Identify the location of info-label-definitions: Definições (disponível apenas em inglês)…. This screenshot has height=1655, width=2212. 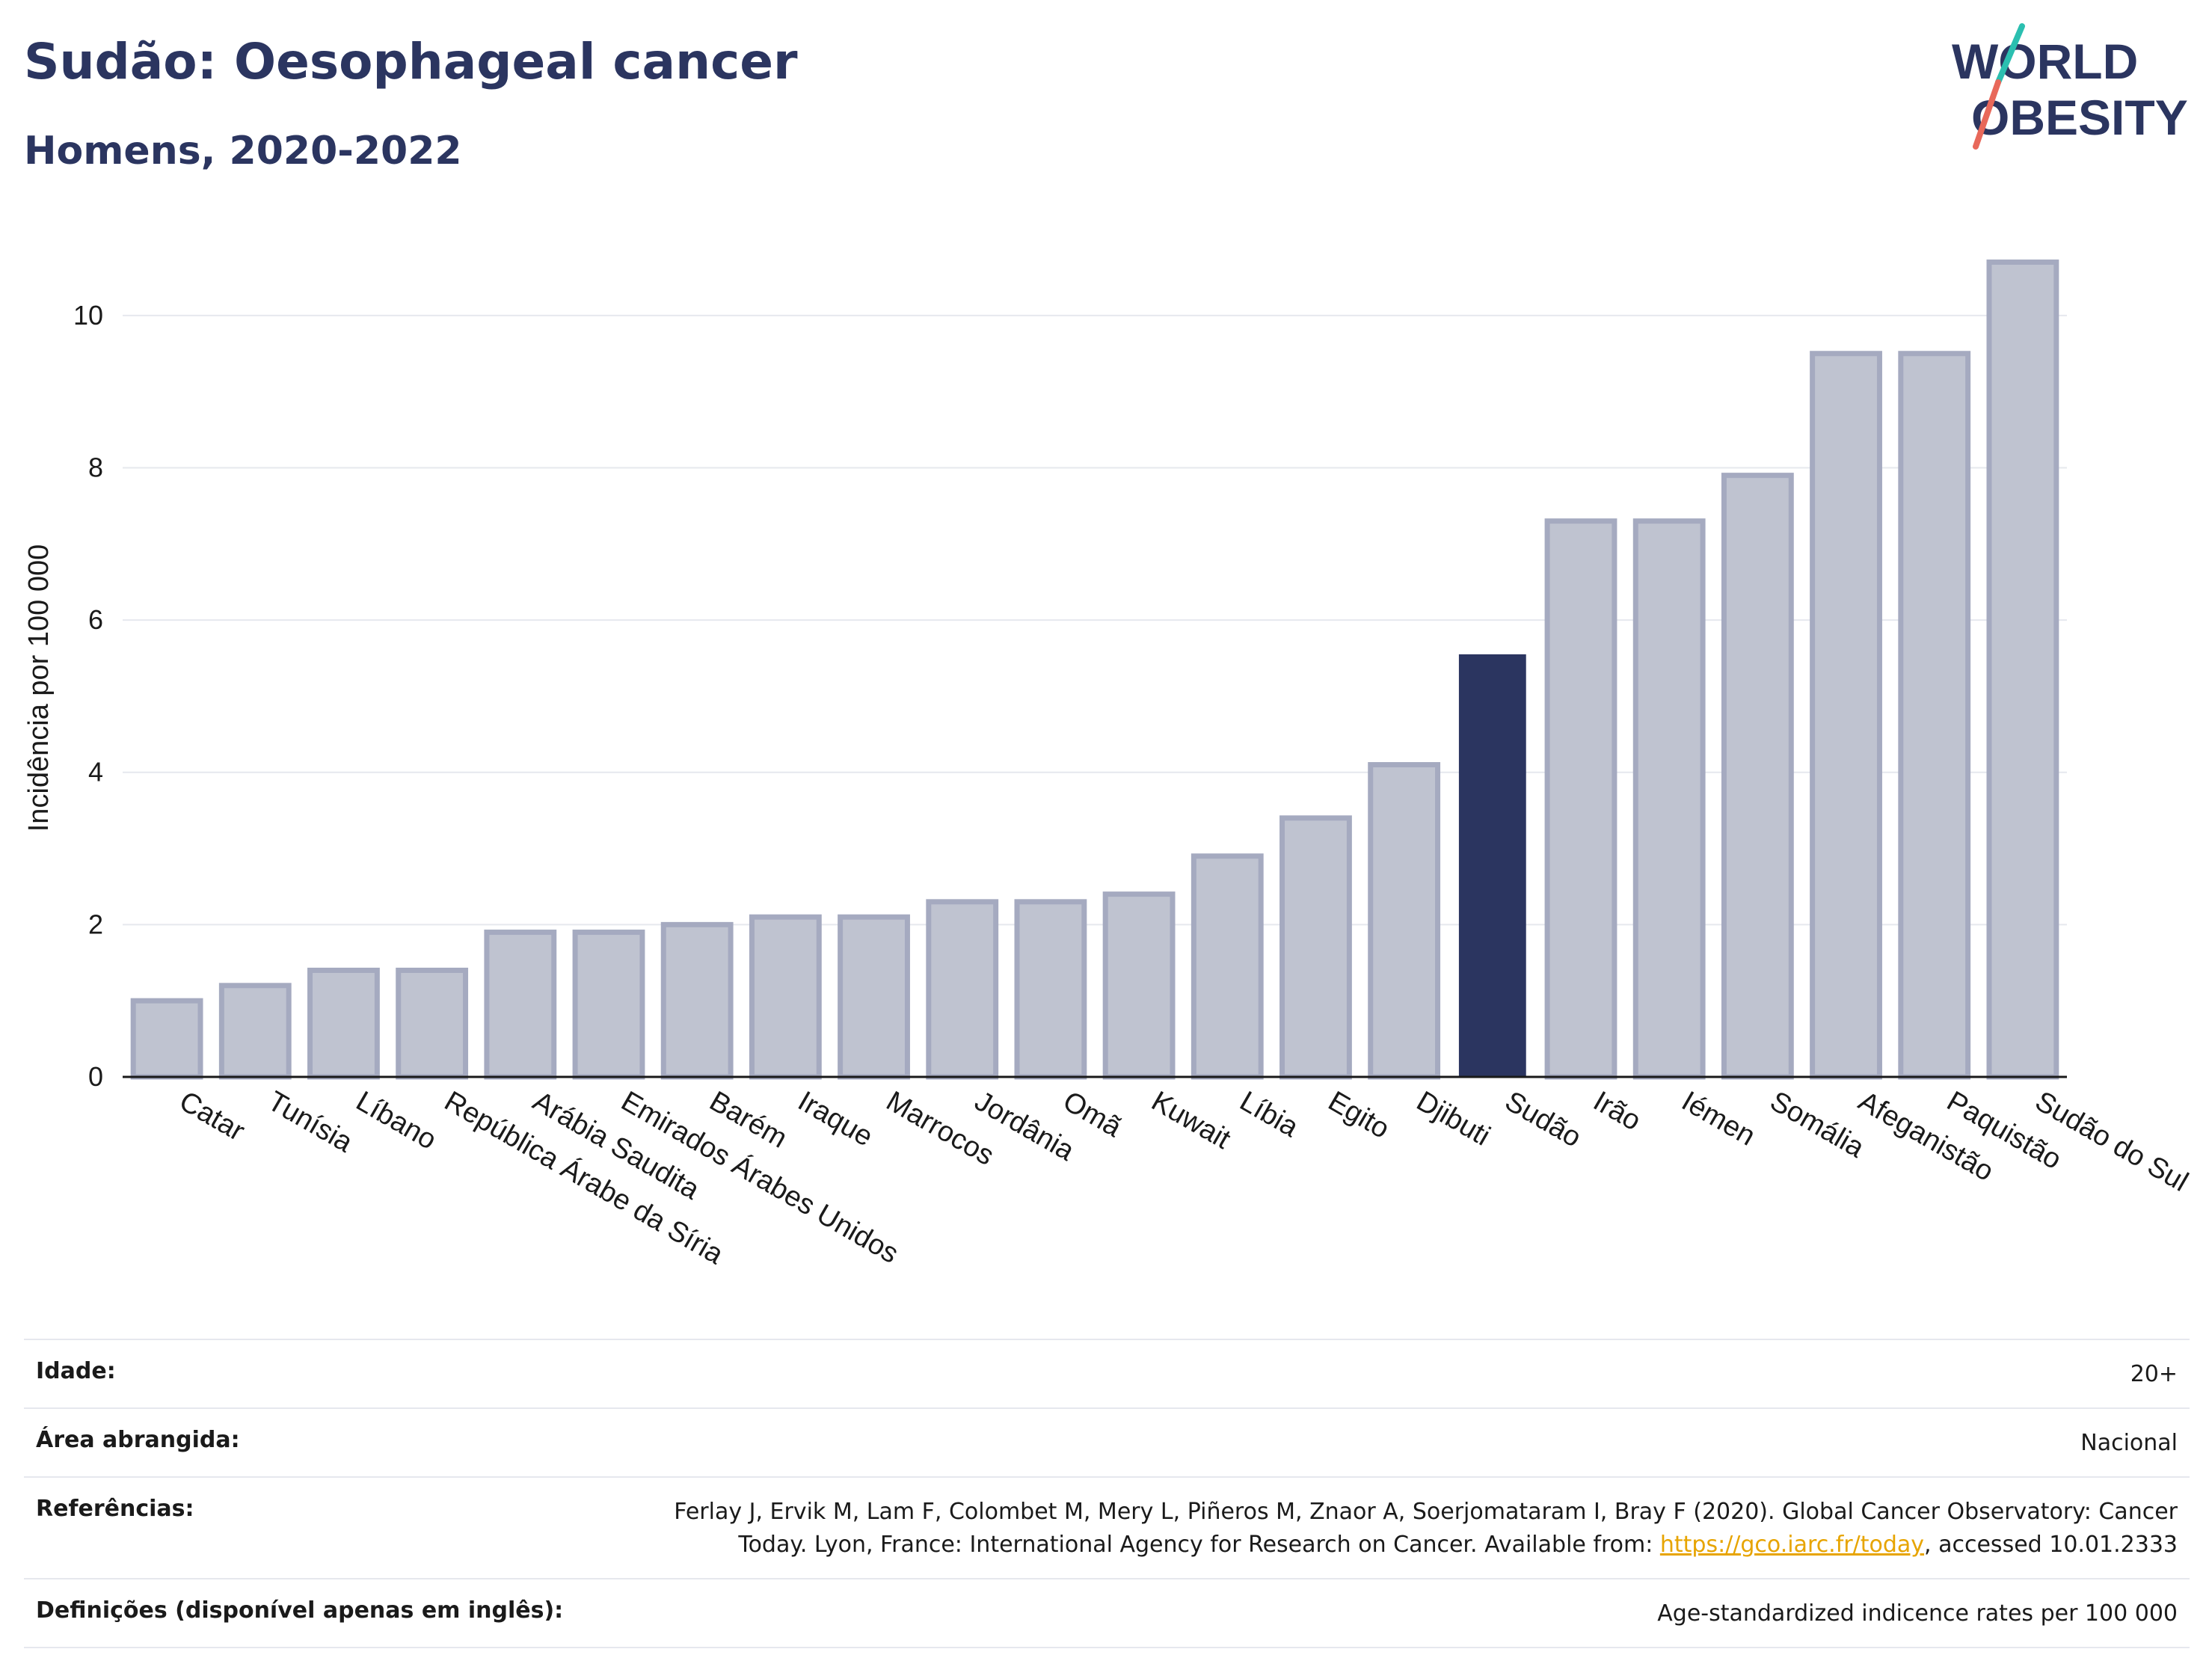
(300, 1610).